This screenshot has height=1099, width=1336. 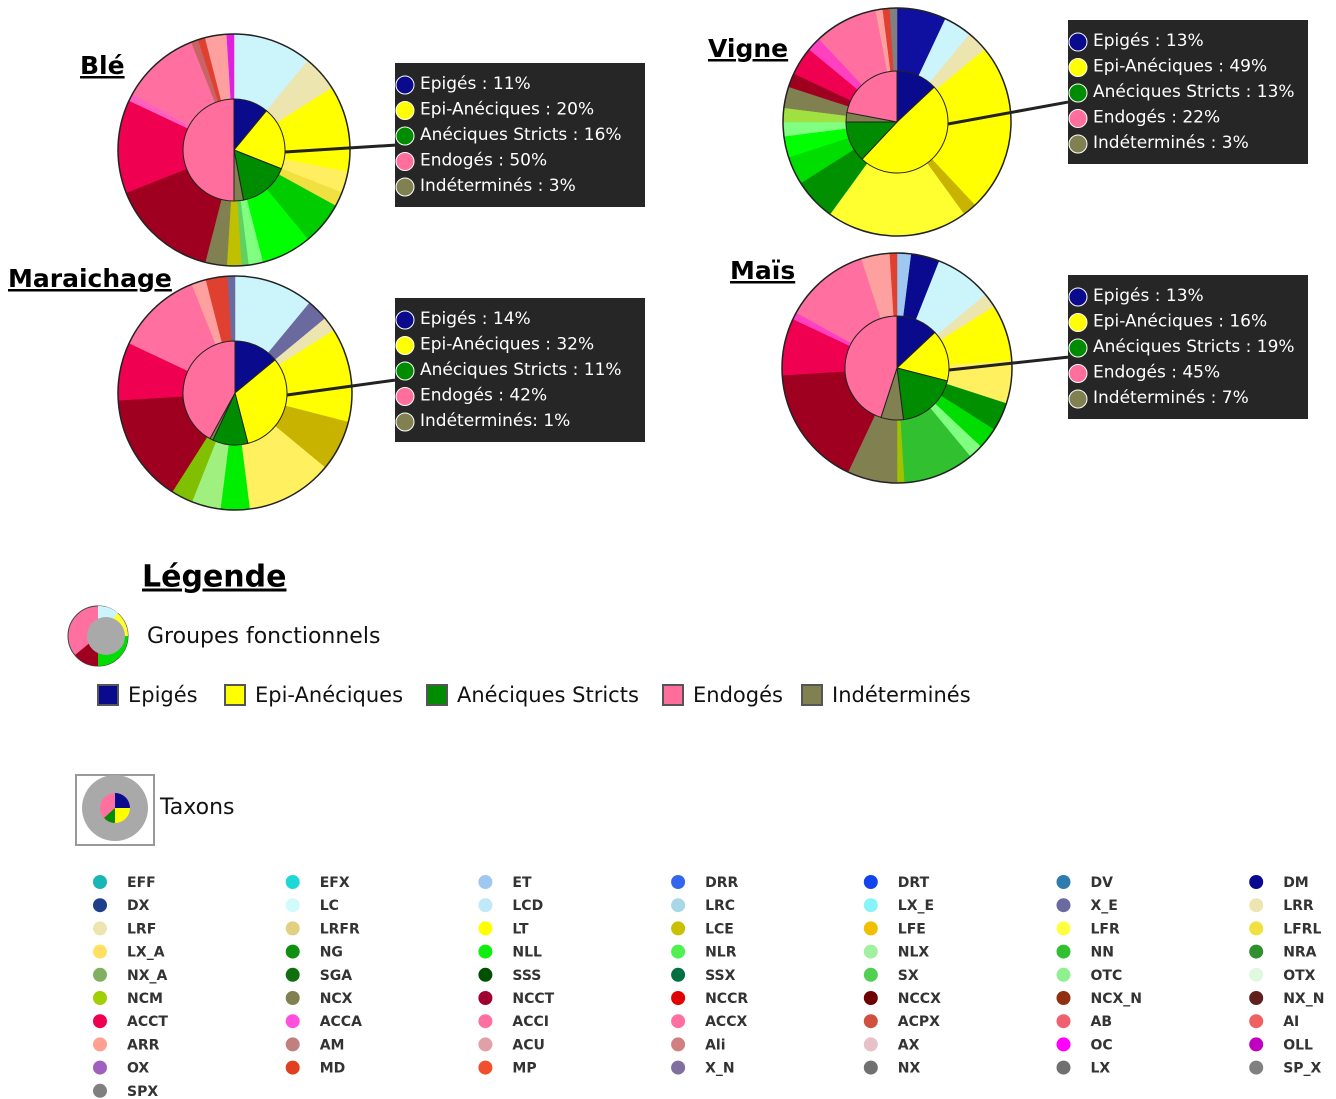 I want to click on taxon-label: MP, so click(x=524, y=1069).